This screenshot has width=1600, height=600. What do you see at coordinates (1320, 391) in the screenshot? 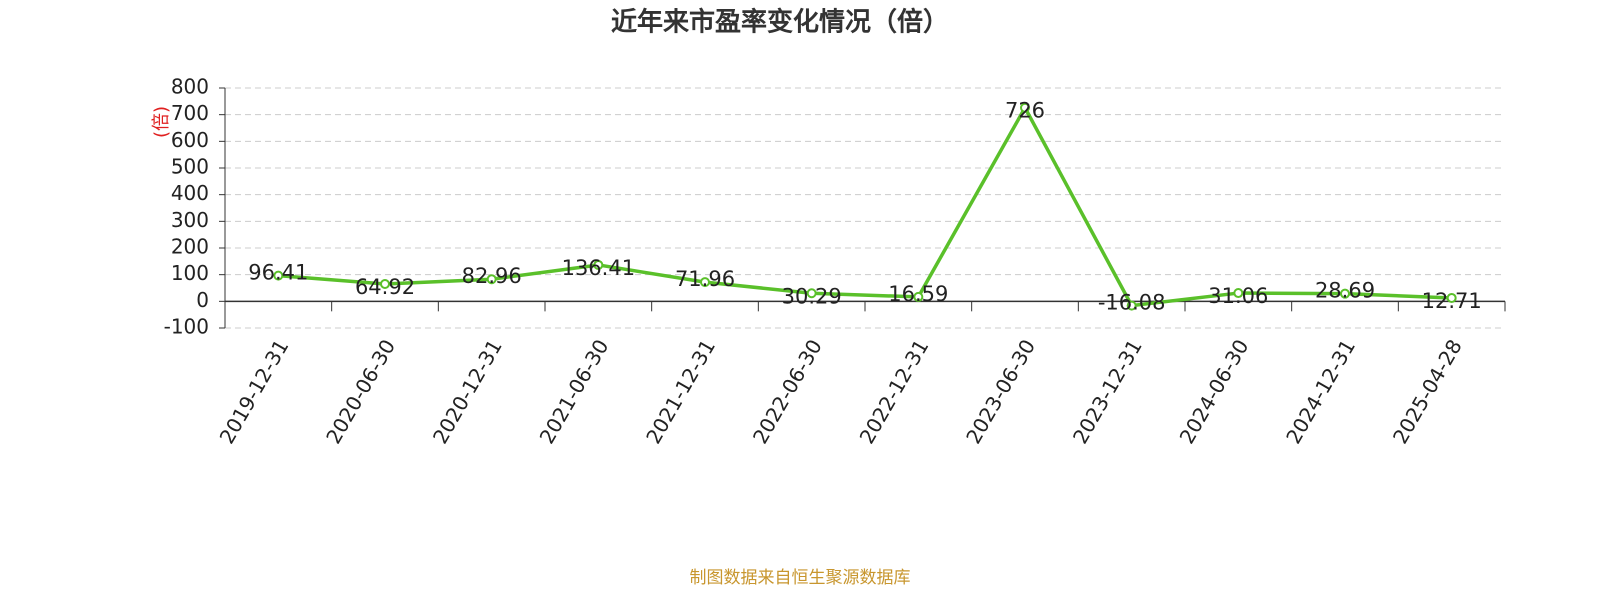
I see `x-tick-label: 2024-12-31` at bounding box center [1320, 391].